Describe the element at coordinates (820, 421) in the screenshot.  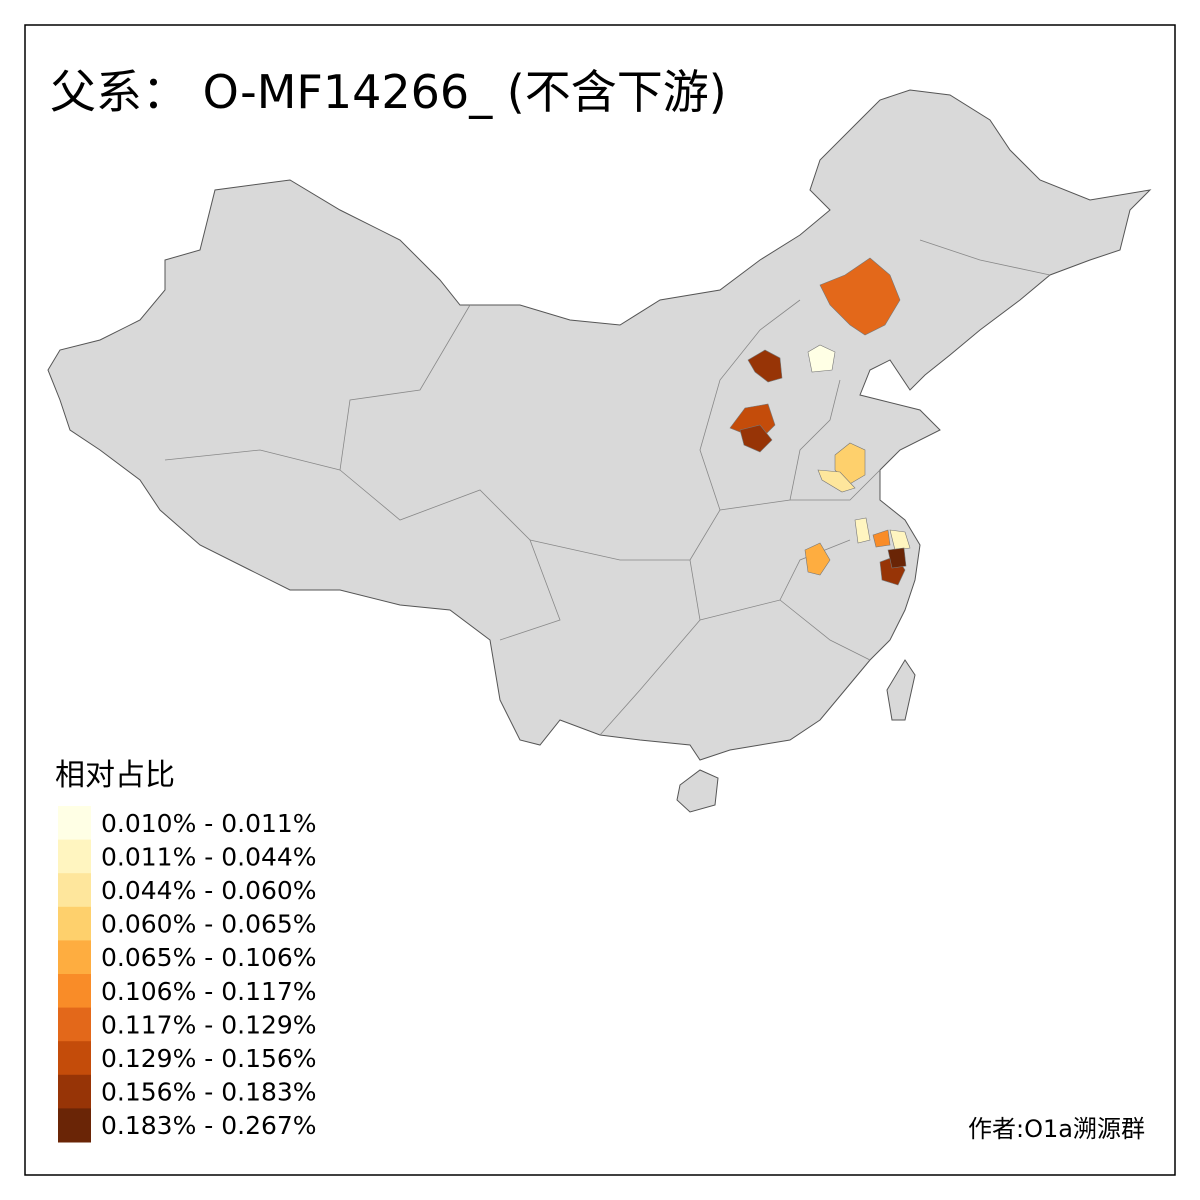
I see `highlight-regions` at that location.